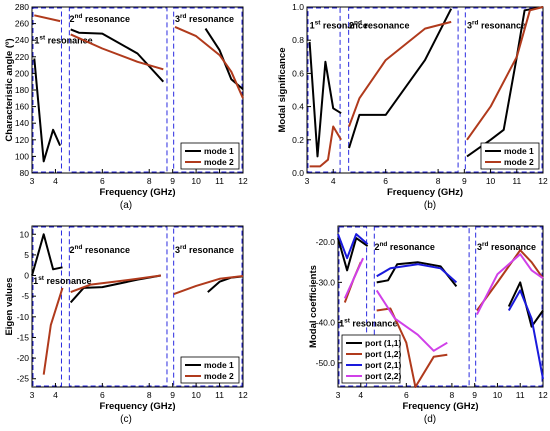 The width and height of the screenshot is (550, 431). I want to click on y-tick-label: -30.0, so click(326, 282).